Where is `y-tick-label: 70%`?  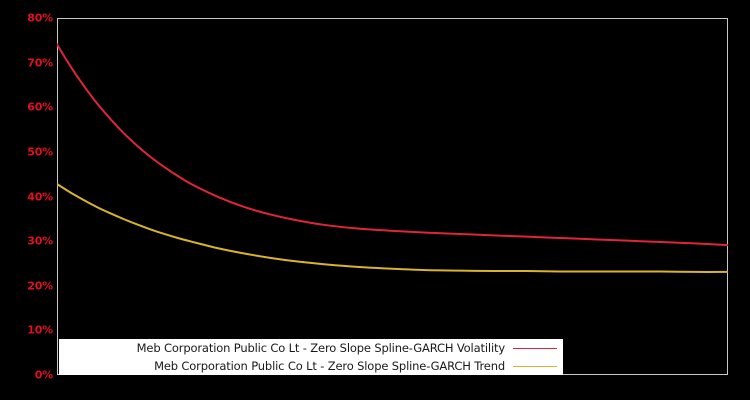 y-tick-label: 70% is located at coordinates (40, 63).